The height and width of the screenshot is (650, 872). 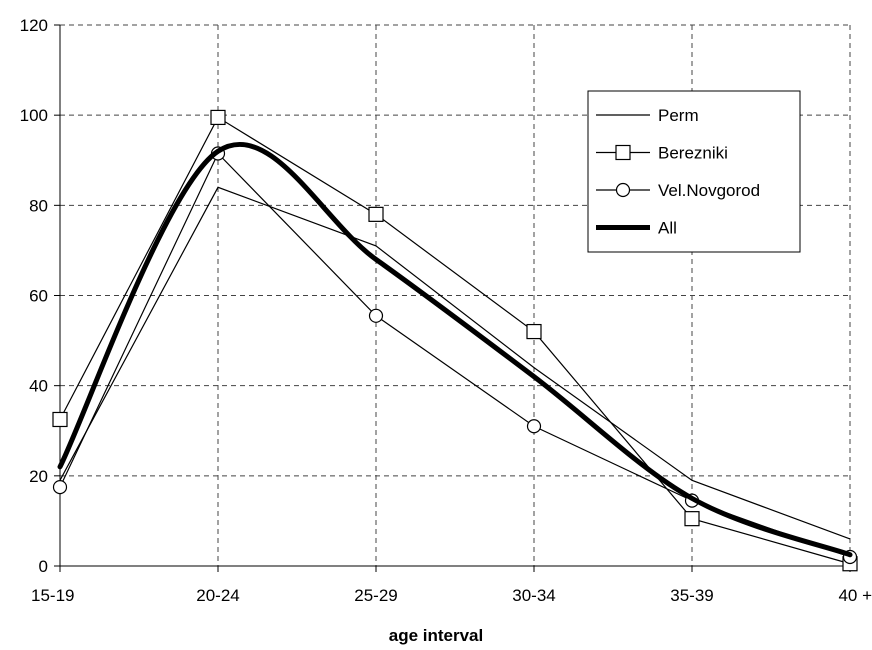 What do you see at coordinates (375, 595) in the screenshot?
I see `x-tick-label: 25-29` at bounding box center [375, 595].